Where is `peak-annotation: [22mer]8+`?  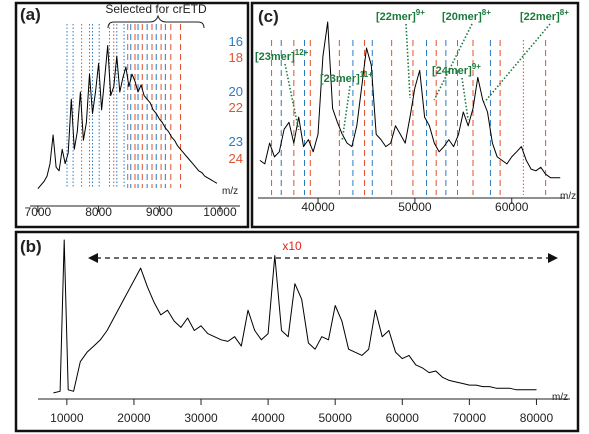 peak-annotation: [22mer]8+ is located at coordinates (544, 15).